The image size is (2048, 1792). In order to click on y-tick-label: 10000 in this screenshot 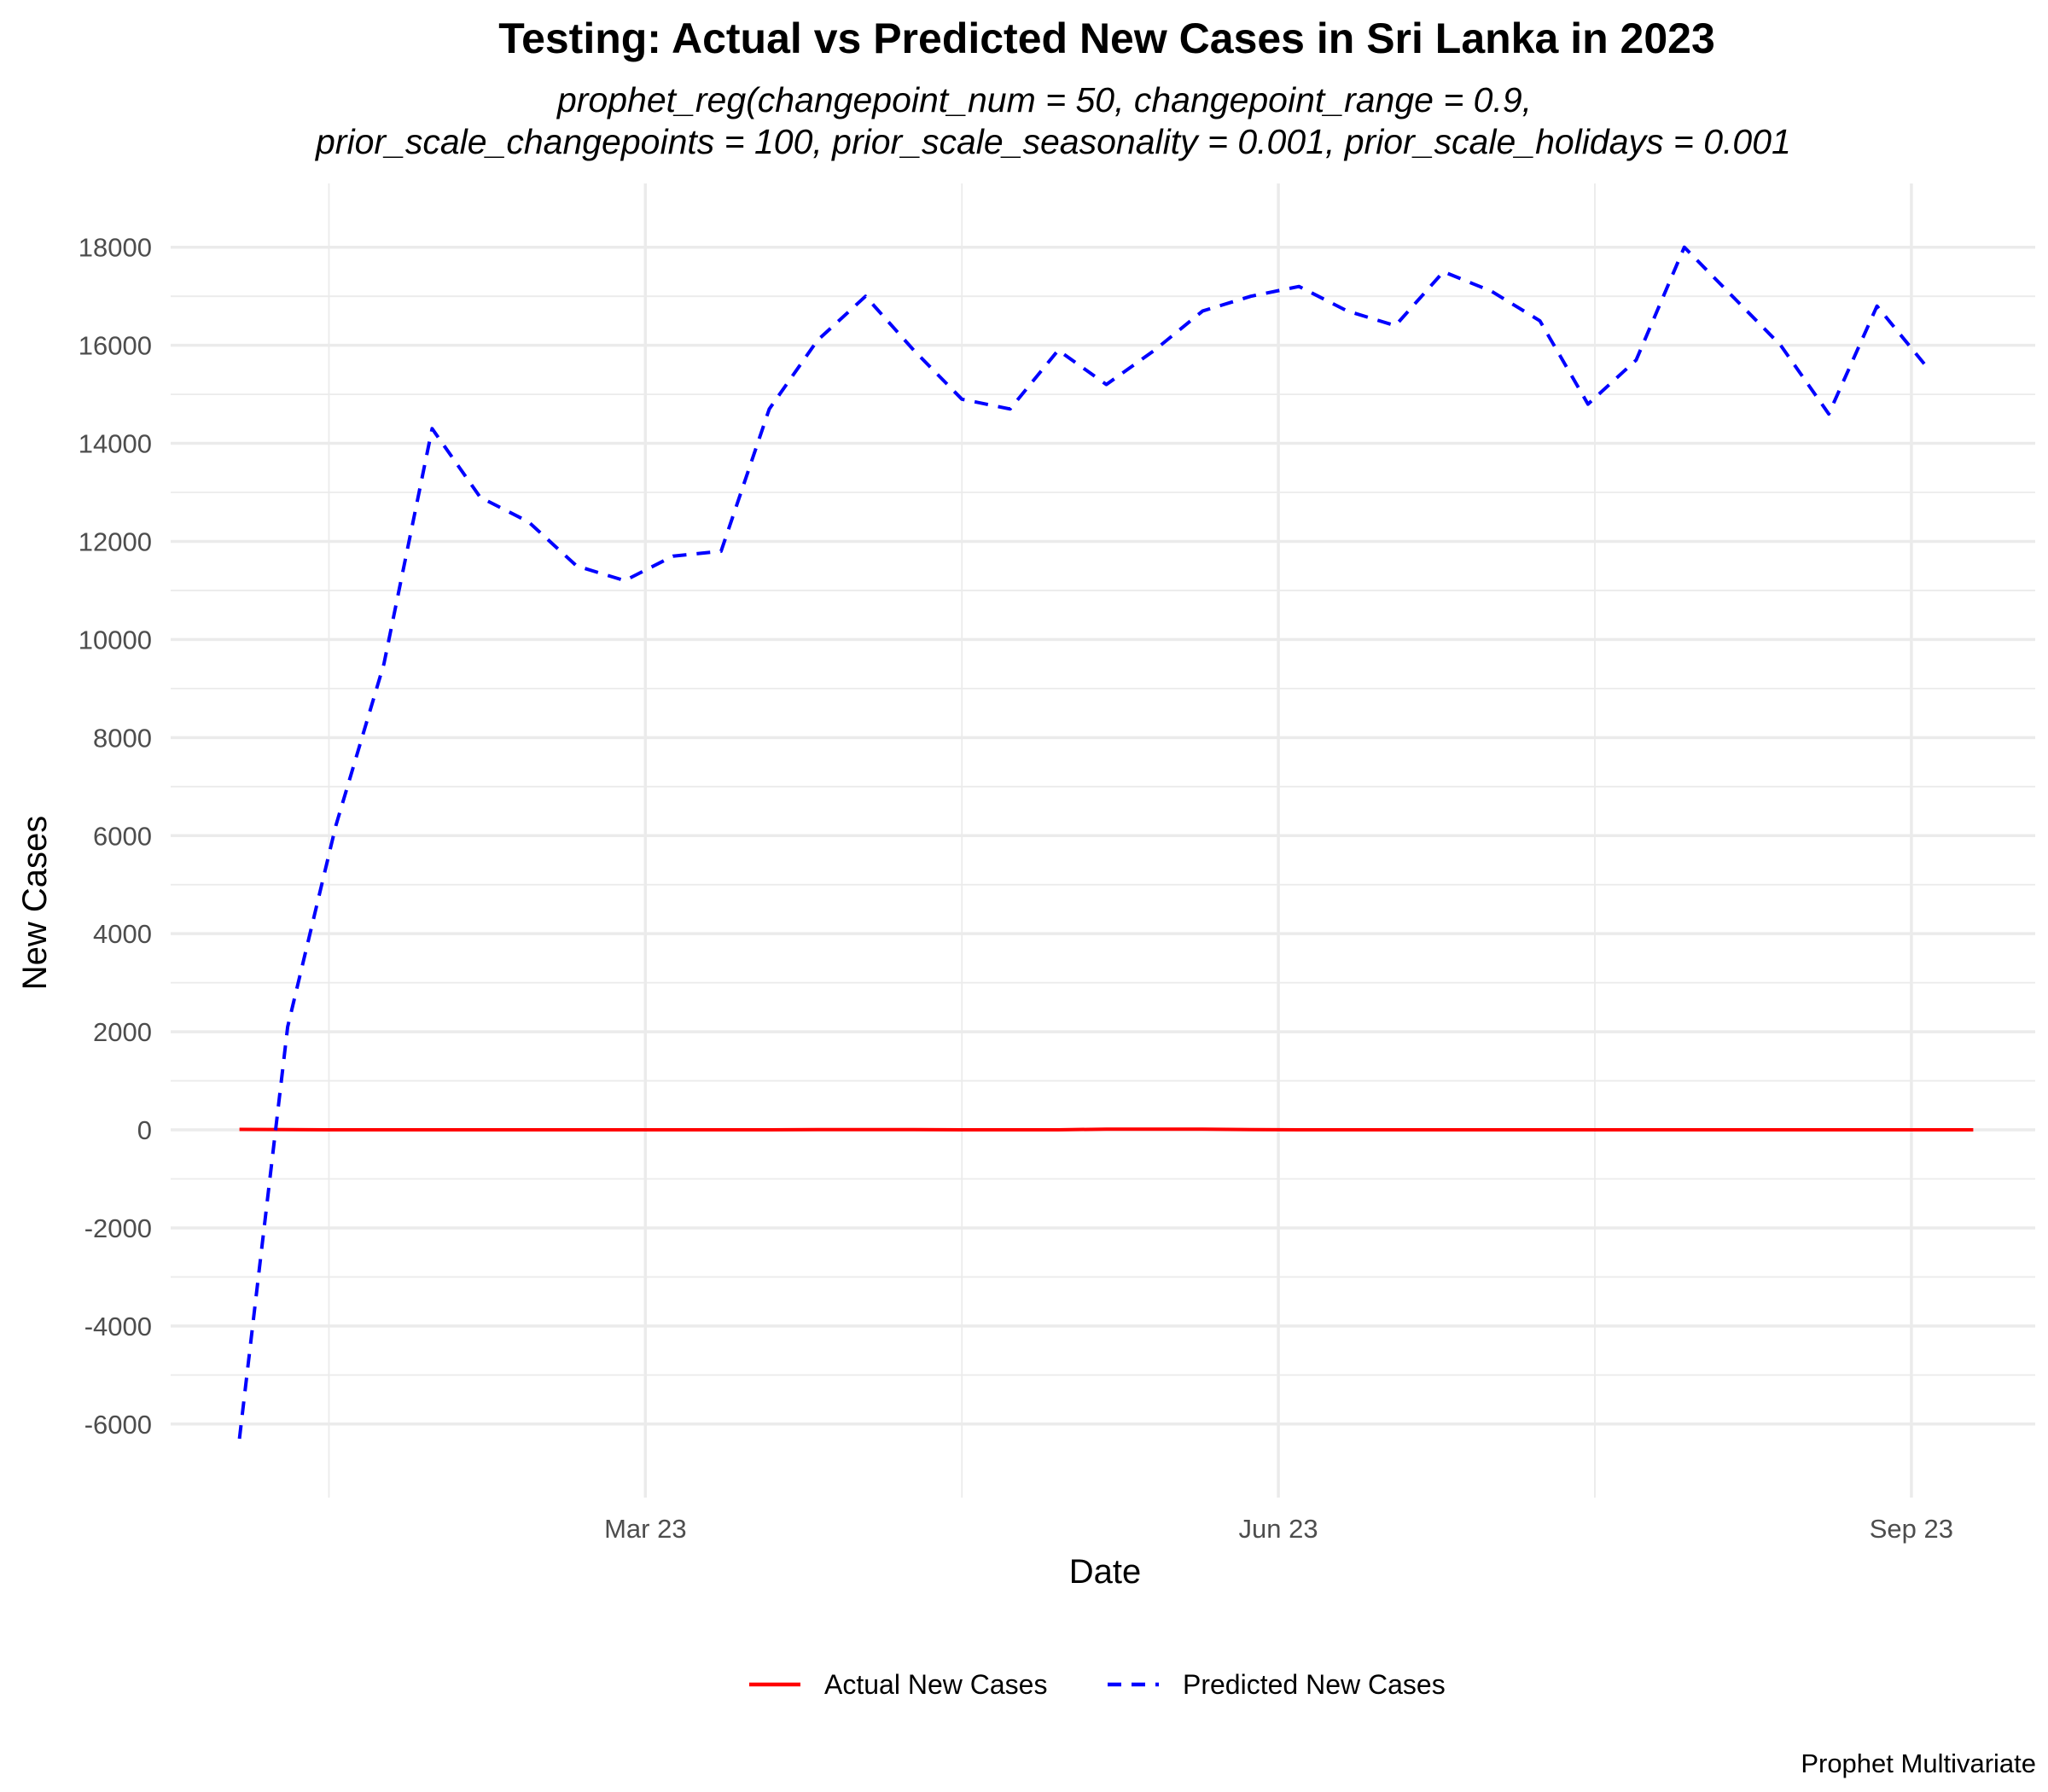, I will do `click(116, 640)`.